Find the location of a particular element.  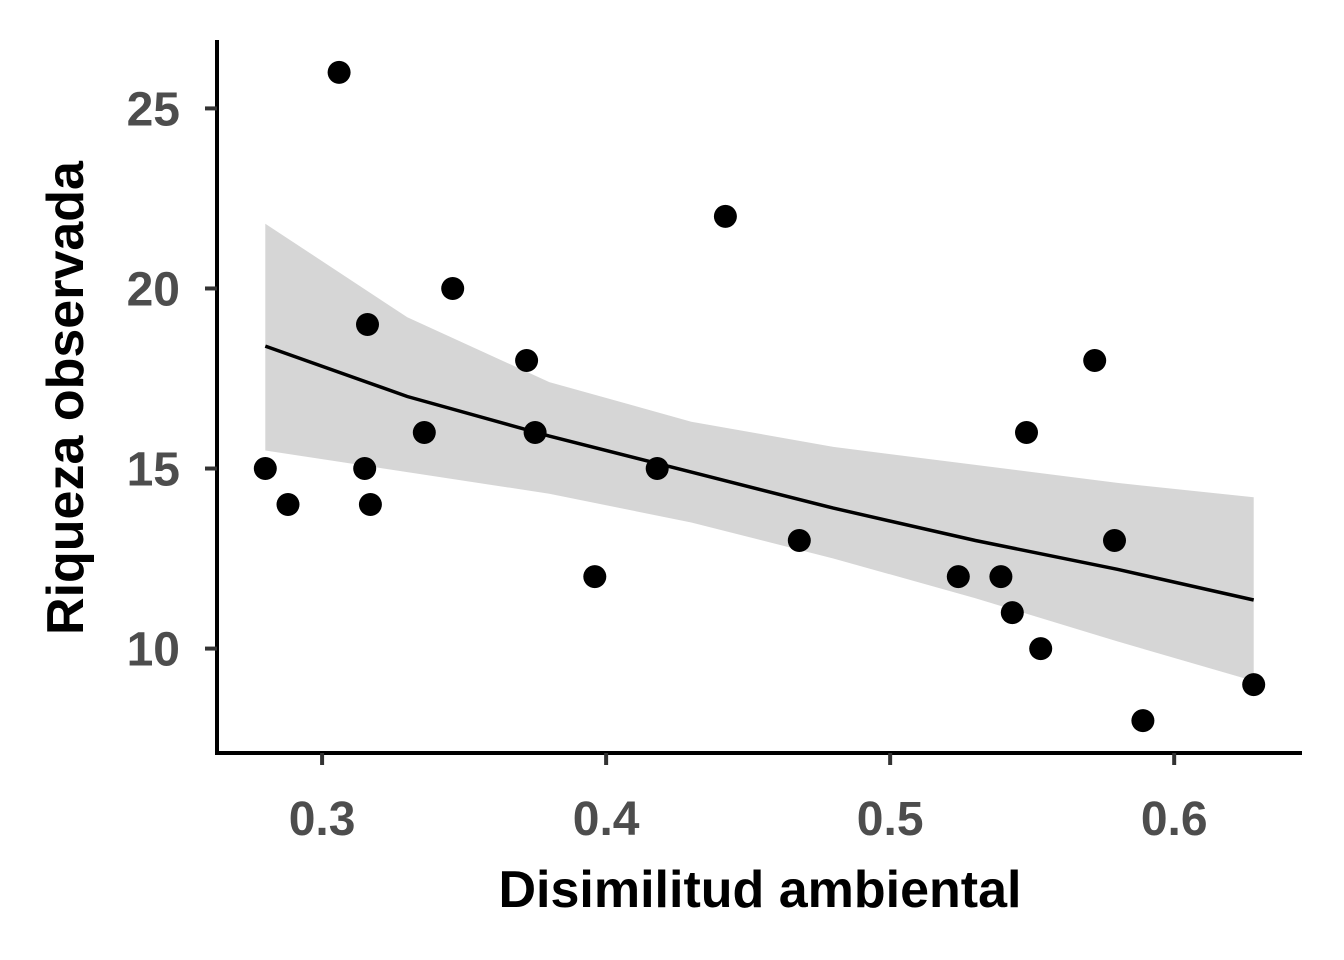

x-tick-label: 0.6 is located at coordinates (1174, 819).